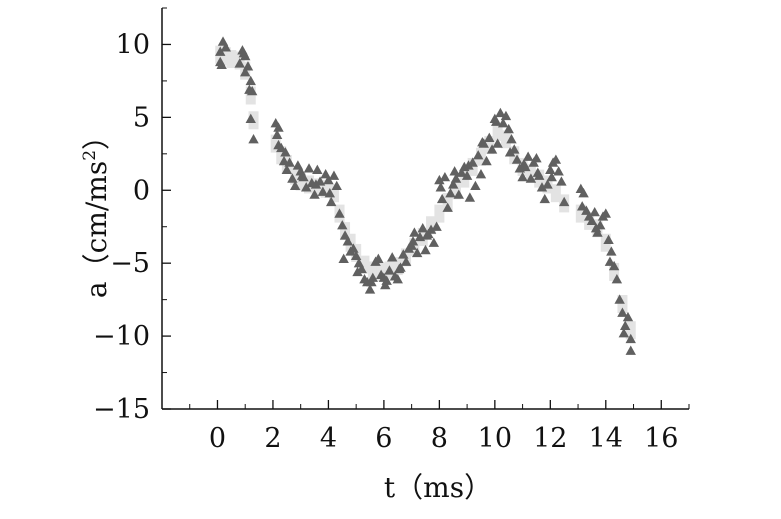 This screenshot has width=781, height=519. I want to click on x-tick-label: 10, so click(495, 438).